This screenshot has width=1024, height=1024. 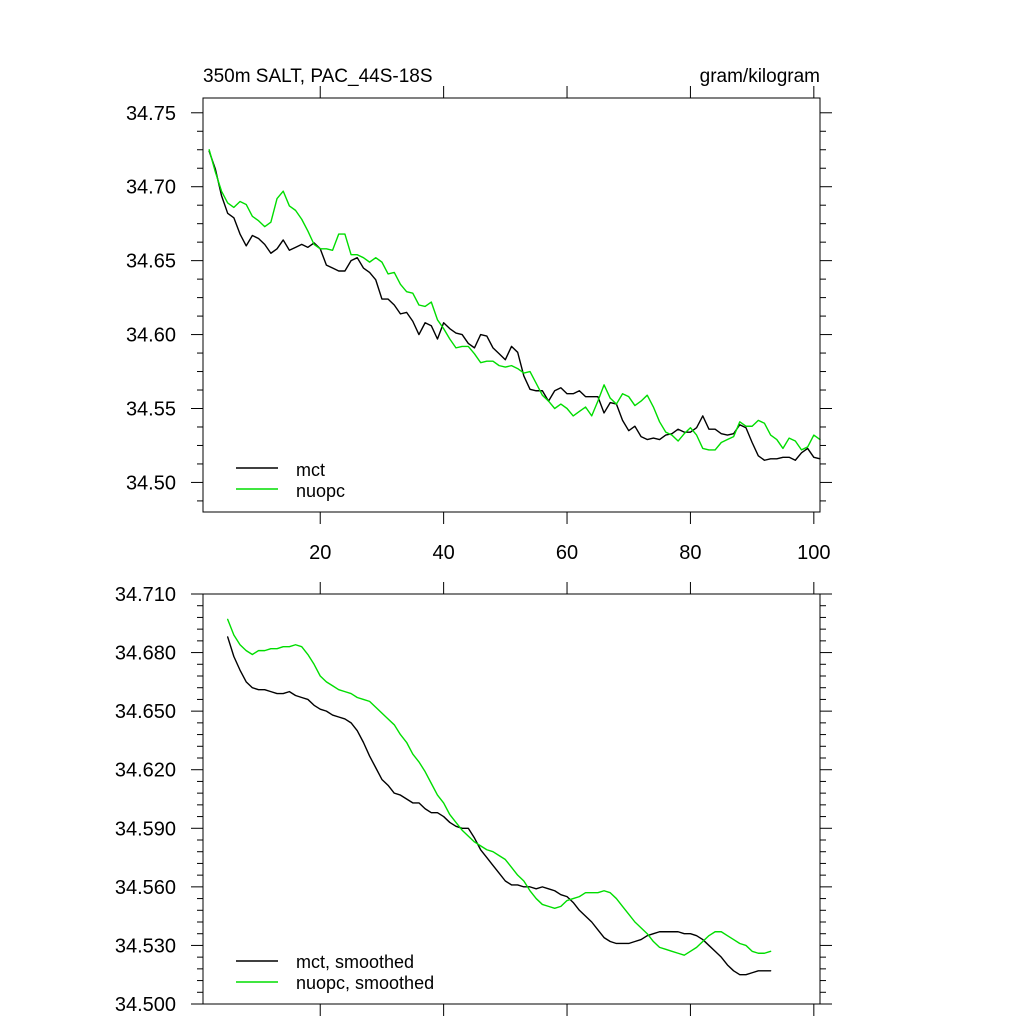 I want to click on x-tick-label: 60, so click(x=567, y=553).